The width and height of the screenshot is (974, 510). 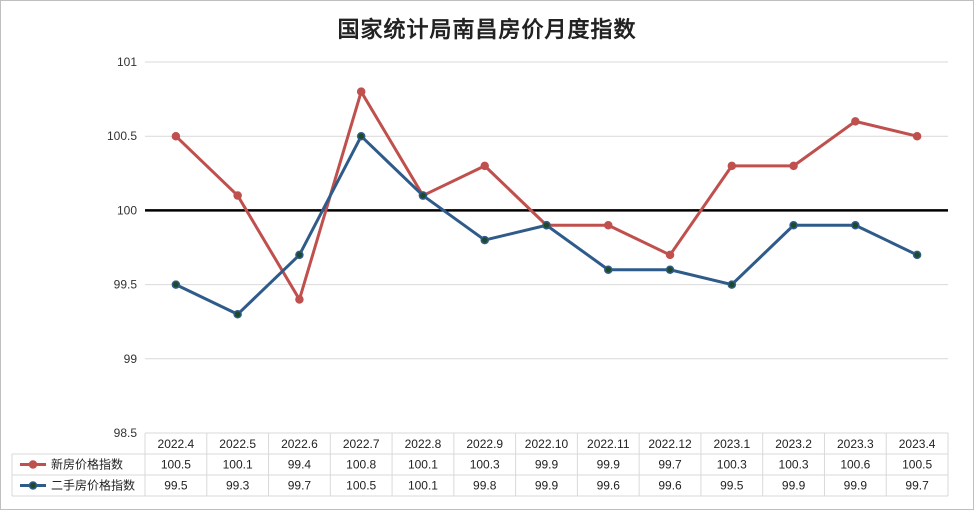 I want to click on series-1-value-1: 99.3, so click(x=238, y=486).